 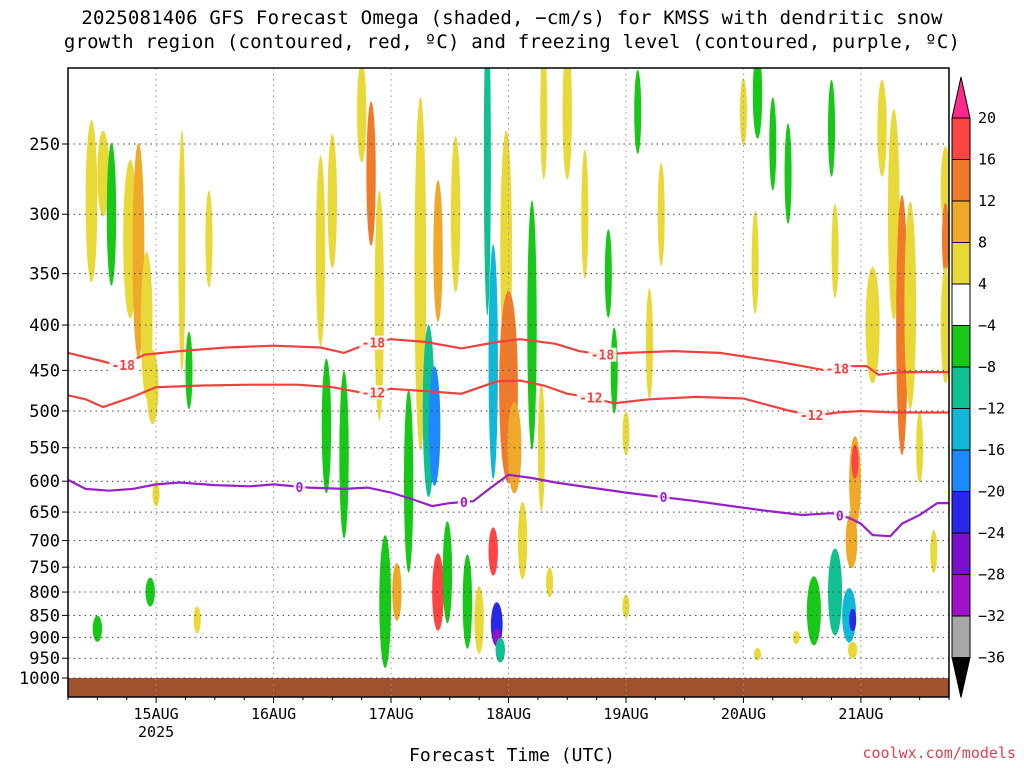 I want to click on y-tick-label-750: 750, so click(x=44, y=568).